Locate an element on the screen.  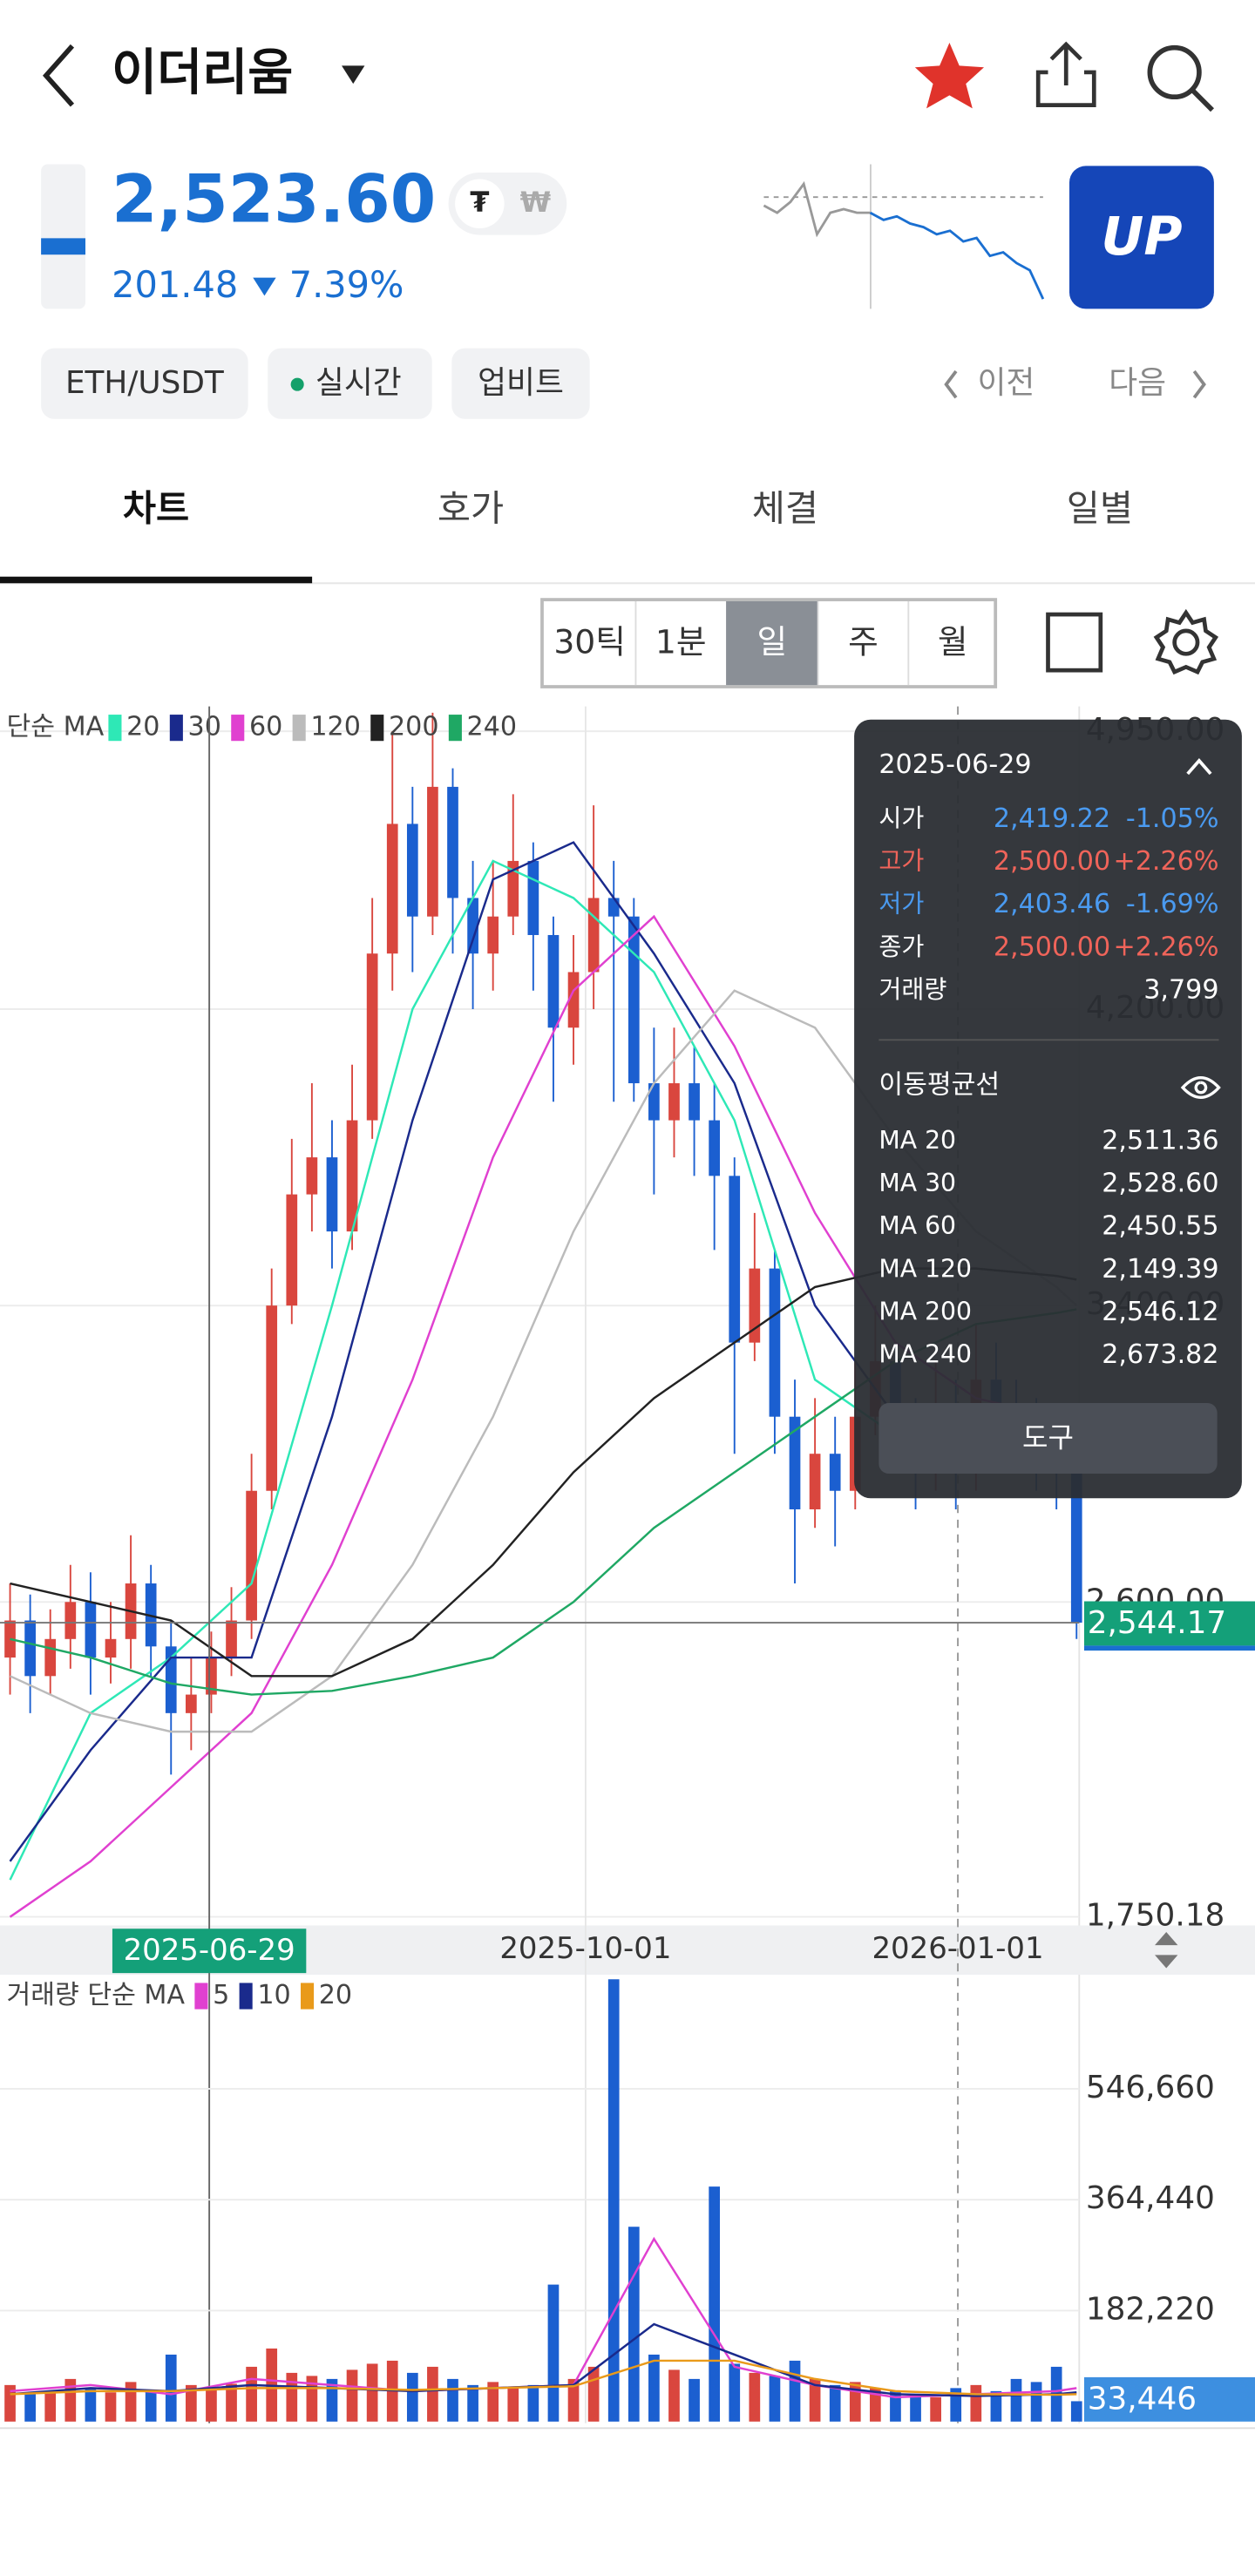
tooltip-value: 2,500.00 is located at coordinates (1052, 862).